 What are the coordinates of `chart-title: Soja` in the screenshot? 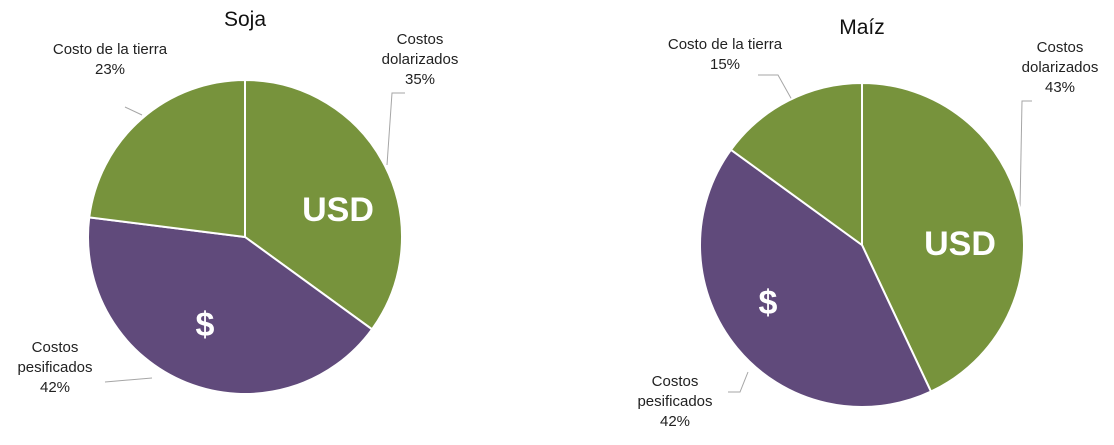 It's located at (245, 19).